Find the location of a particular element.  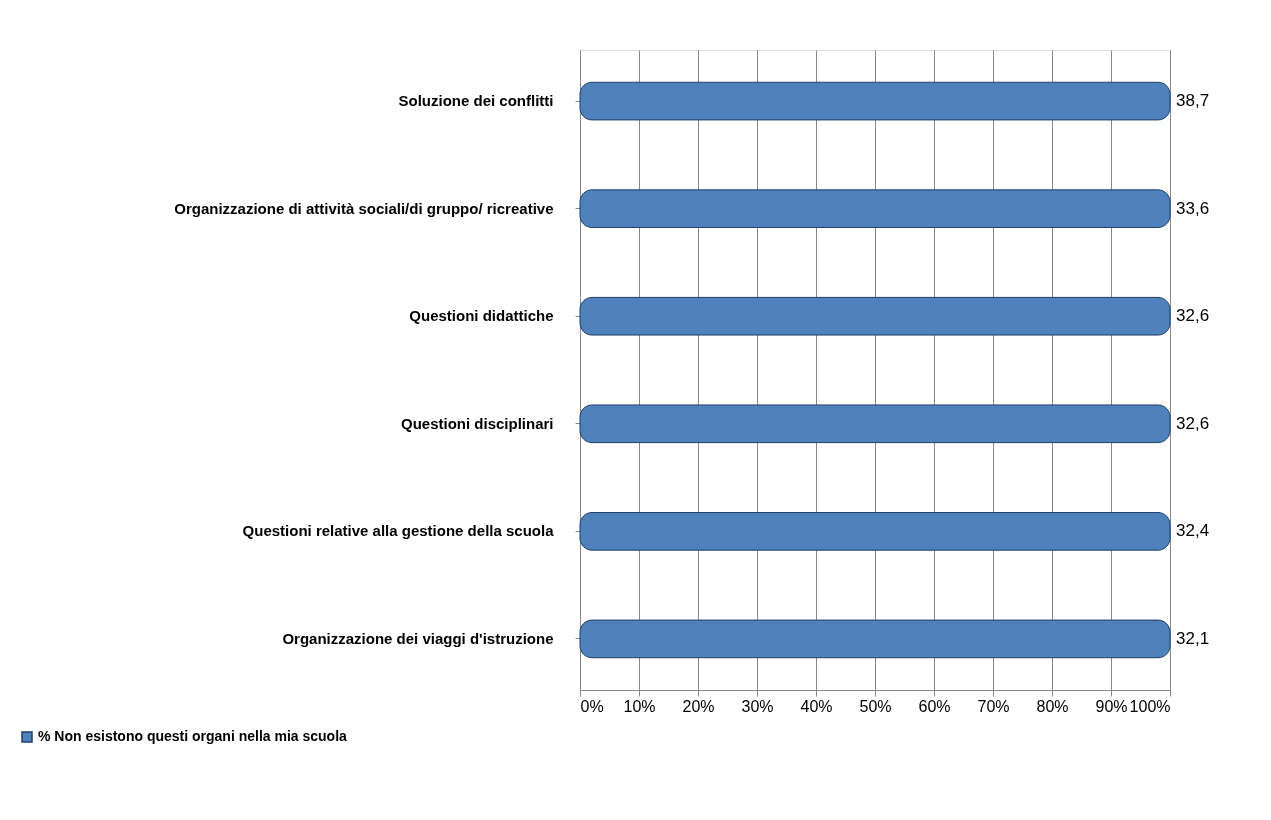

x-tick-label: 90% is located at coordinates (1111, 706).